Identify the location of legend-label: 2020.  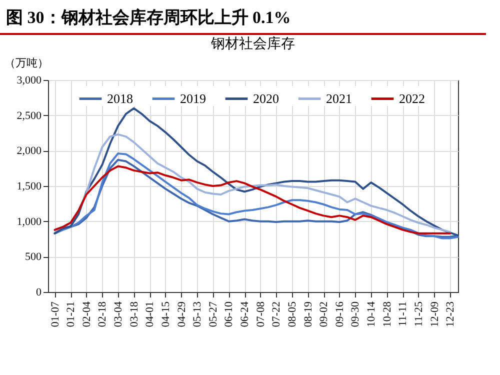
(266, 98).